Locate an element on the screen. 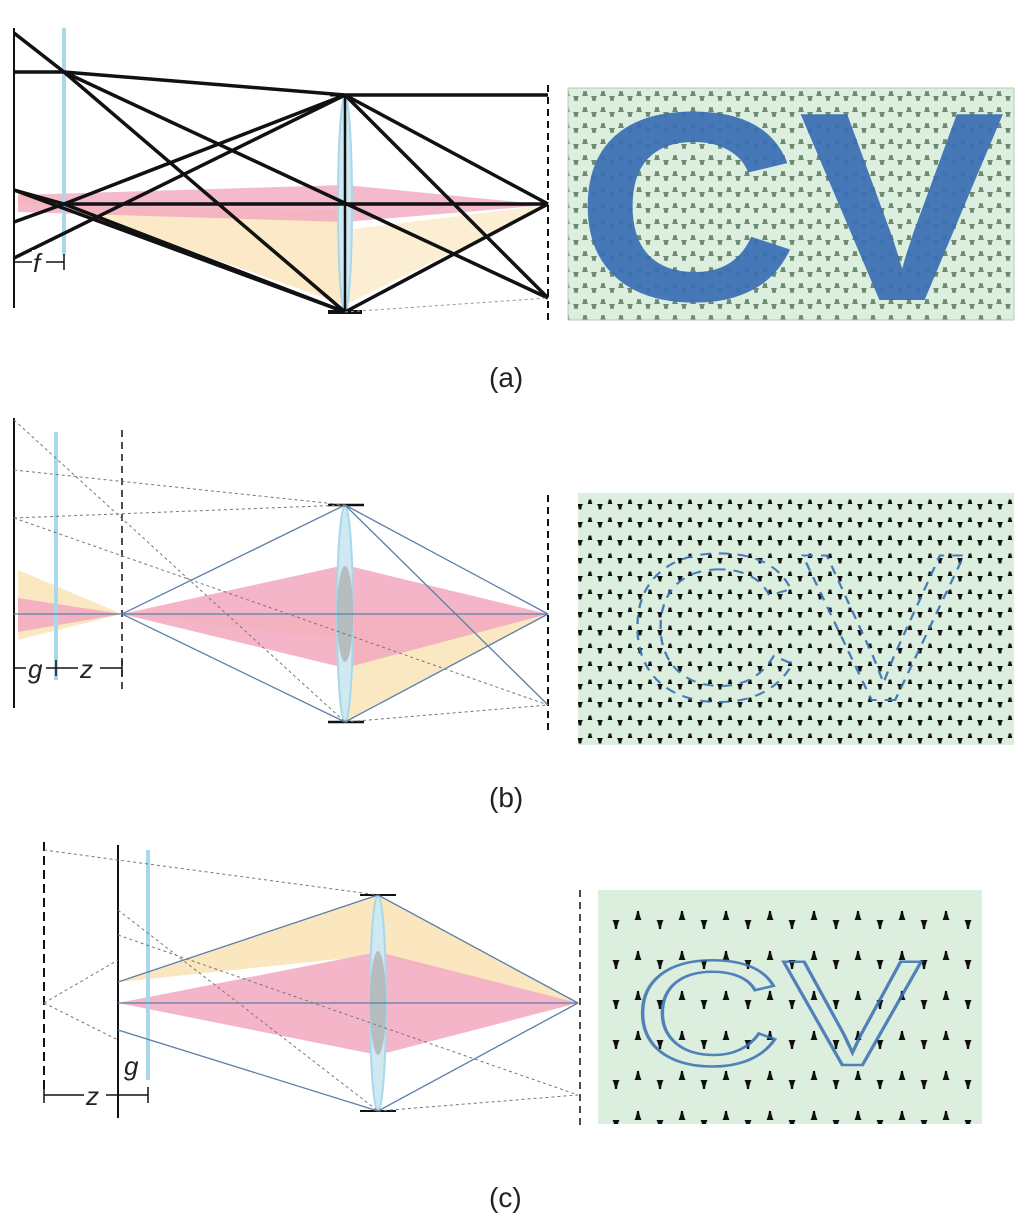 This screenshot has height=1227, width=1025. panel-b-thin-rays is located at coordinates (281, 571).